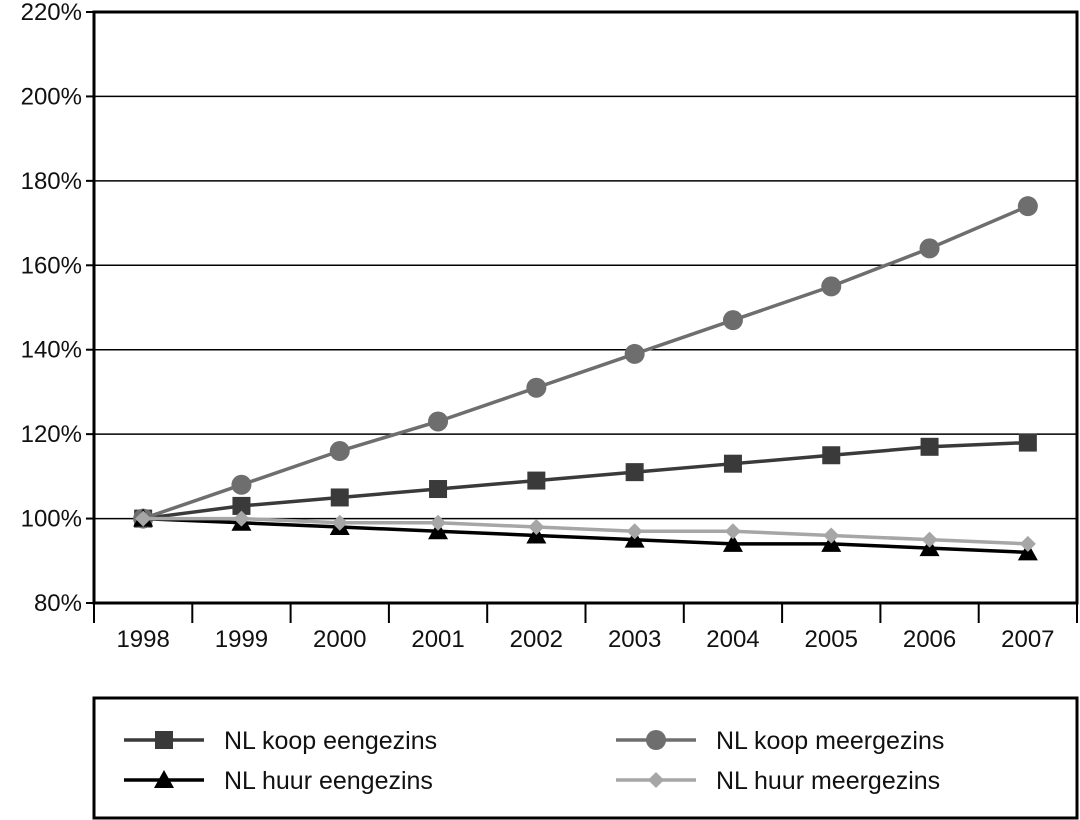 Image resolution: width=1080 pixels, height=820 pixels. I want to click on legend-label: NL huur eengezins, so click(328, 781).